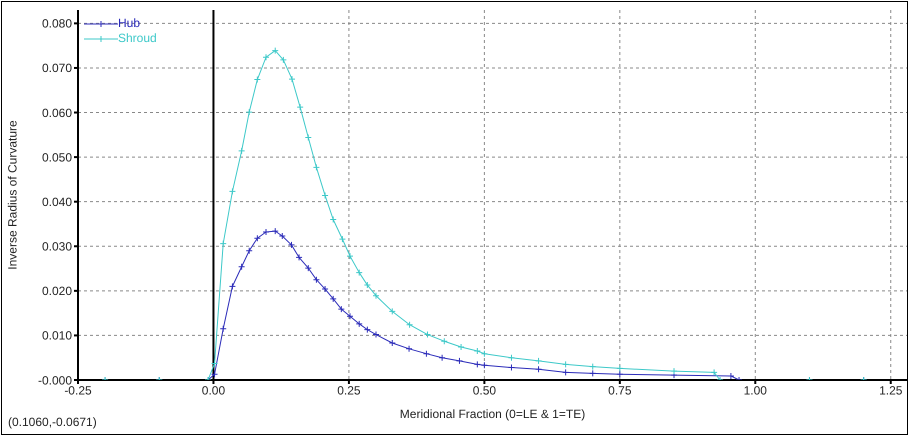  Describe the element at coordinates (129, 23) in the screenshot. I see `legend-label: Hub` at that location.